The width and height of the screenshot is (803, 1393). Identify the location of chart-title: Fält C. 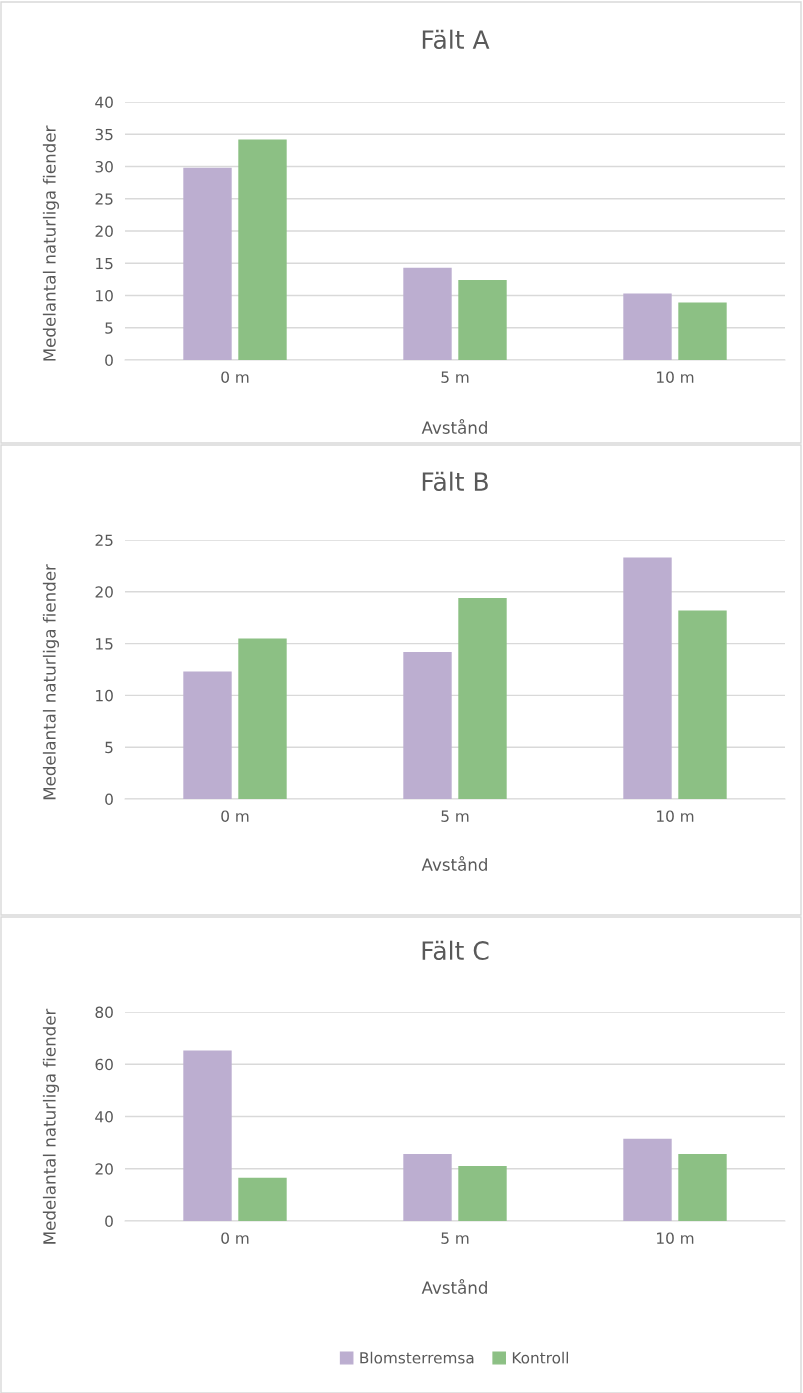
(455, 950).